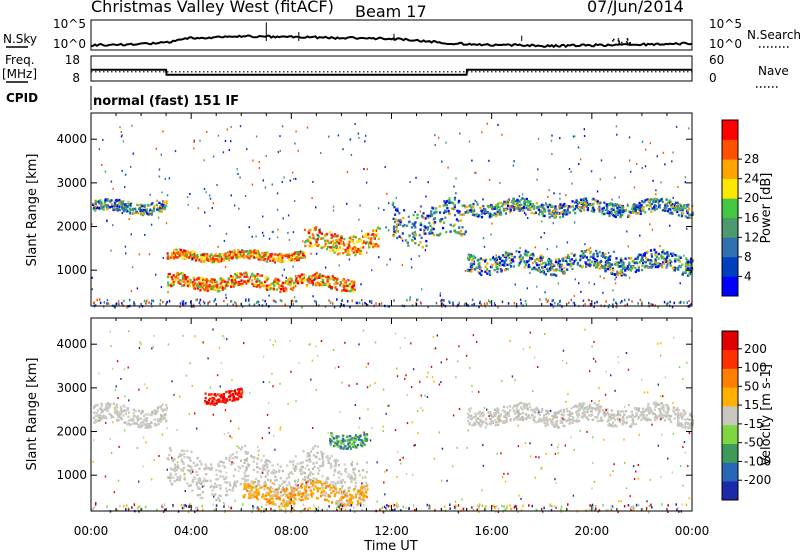 This screenshot has height=558, width=800. Describe the element at coordinates (773, 71) in the screenshot. I see `nave-label: Nave` at that location.